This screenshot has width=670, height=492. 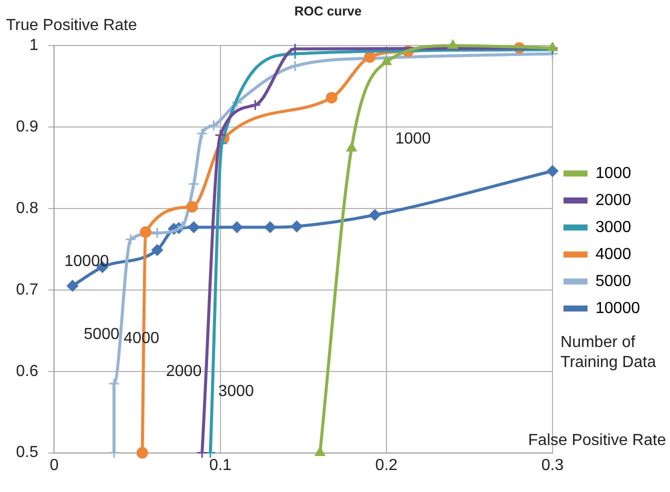 What do you see at coordinates (328, 10) in the screenshot?
I see `chart-title: ROC curve` at bounding box center [328, 10].